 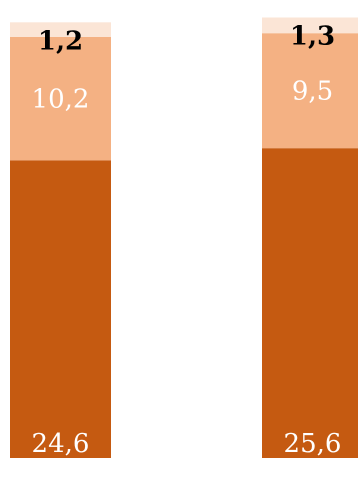 What do you see at coordinates (313, 444) in the screenshot?
I see `data-label-2-1: 25,6` at bounding box center [313, 444].